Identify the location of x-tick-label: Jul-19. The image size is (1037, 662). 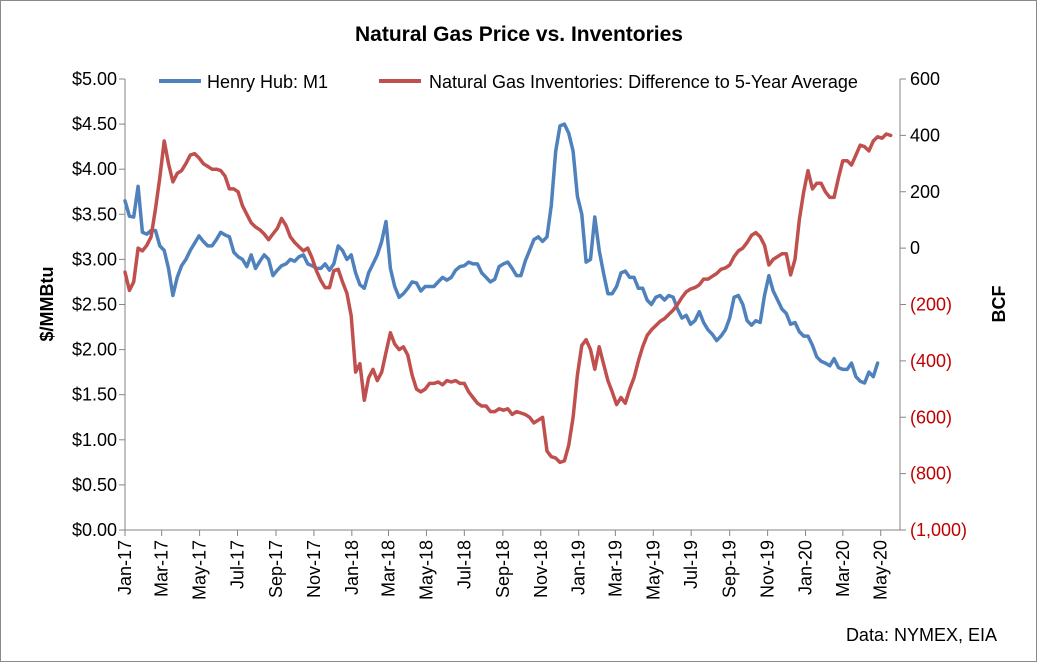
(691, 564).